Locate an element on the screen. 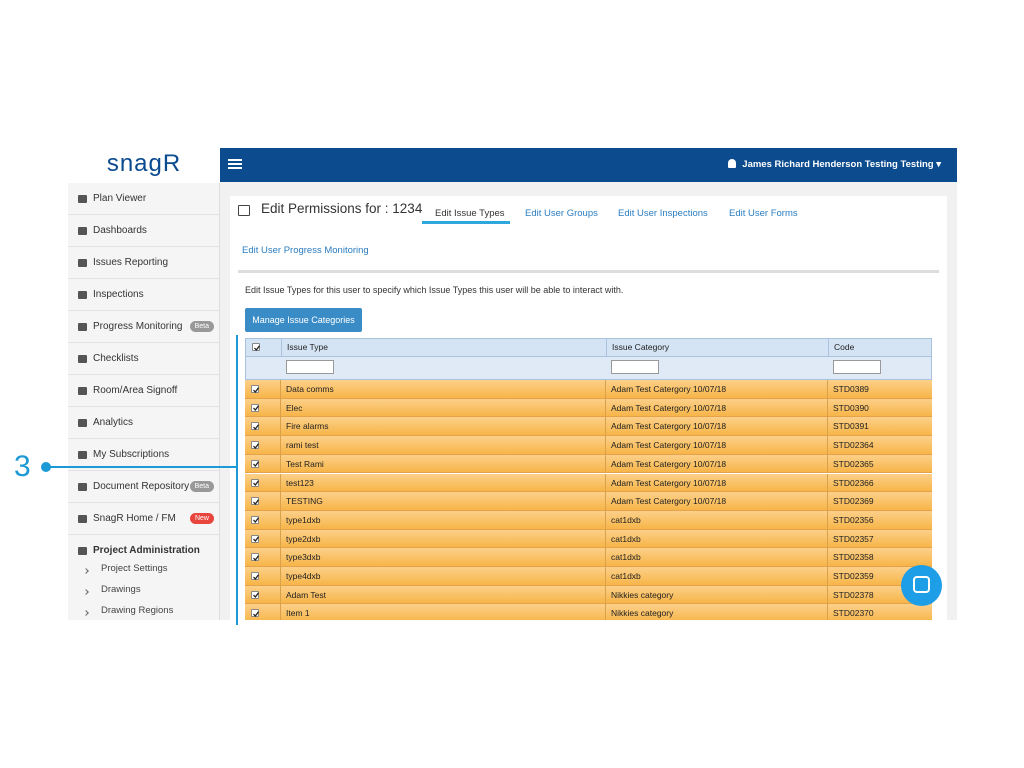  sub-item: Project Settings is located at coordinates (134, 568).